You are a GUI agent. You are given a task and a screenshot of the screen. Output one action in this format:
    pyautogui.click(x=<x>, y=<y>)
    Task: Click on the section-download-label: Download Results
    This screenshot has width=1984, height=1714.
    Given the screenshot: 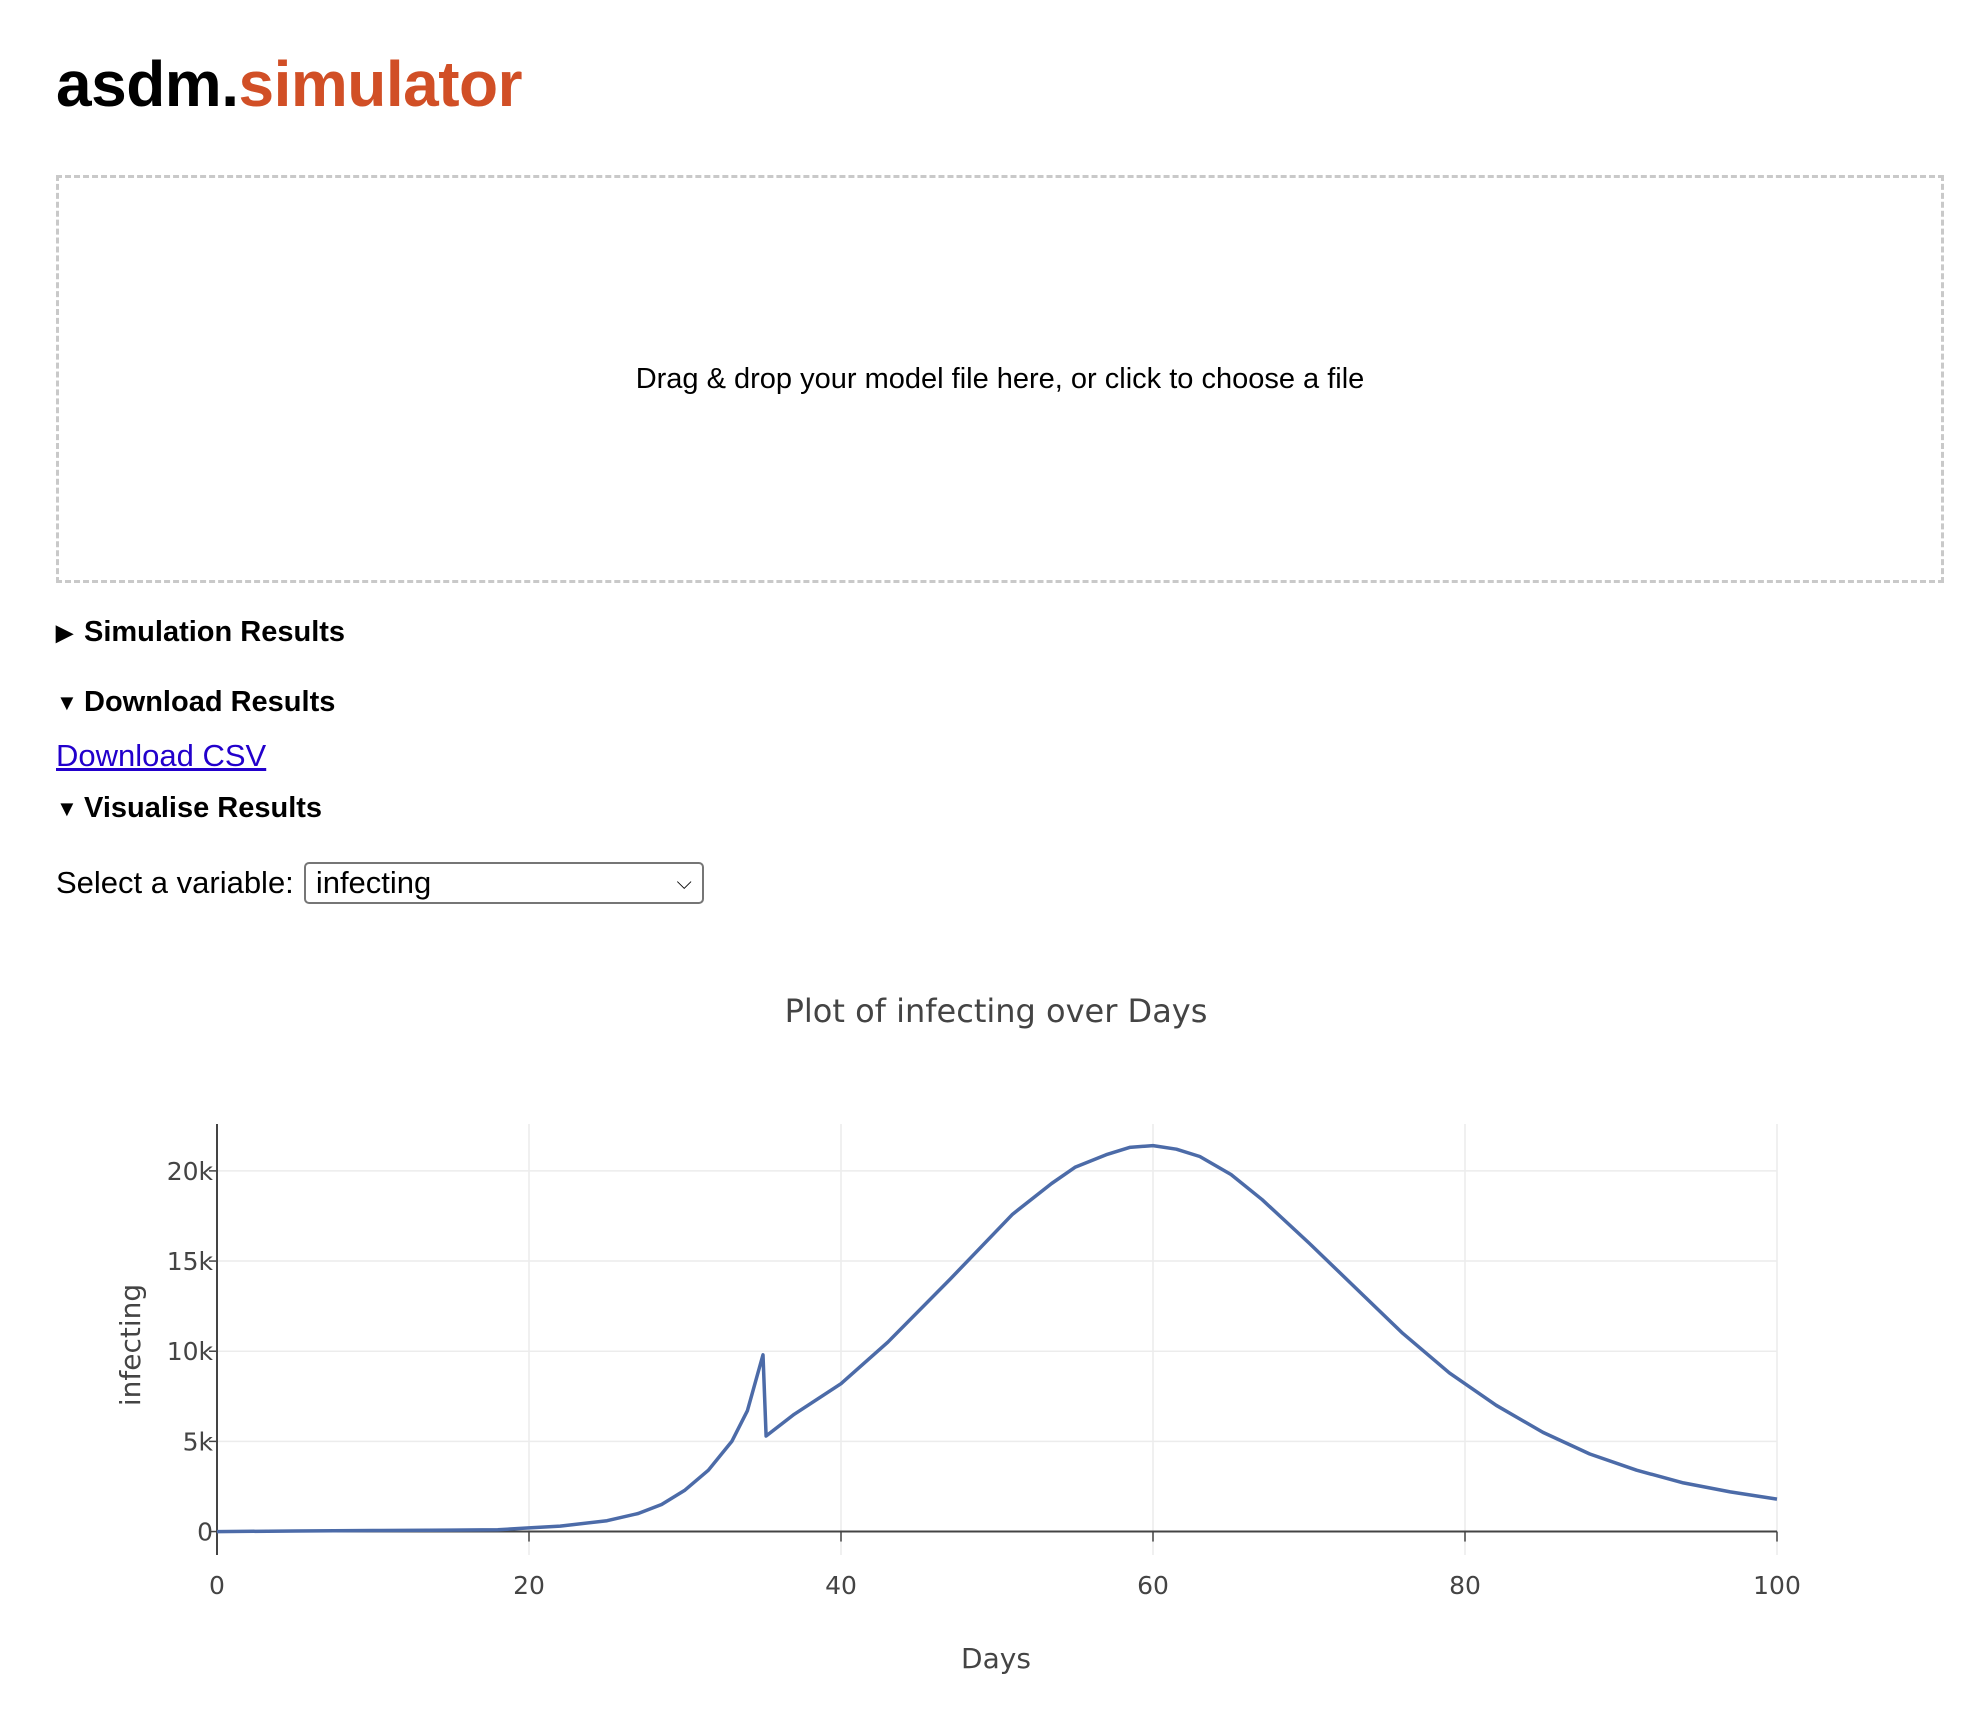 What is the action you would take?
    pyautogui.click(x=210, y=702)
    